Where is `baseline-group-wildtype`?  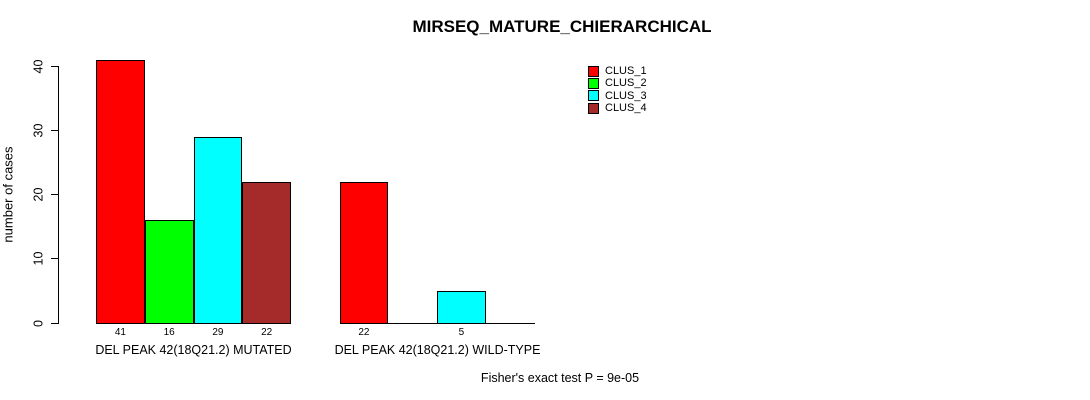
baseline-group-wildtype is located at coordinates (437, 323).